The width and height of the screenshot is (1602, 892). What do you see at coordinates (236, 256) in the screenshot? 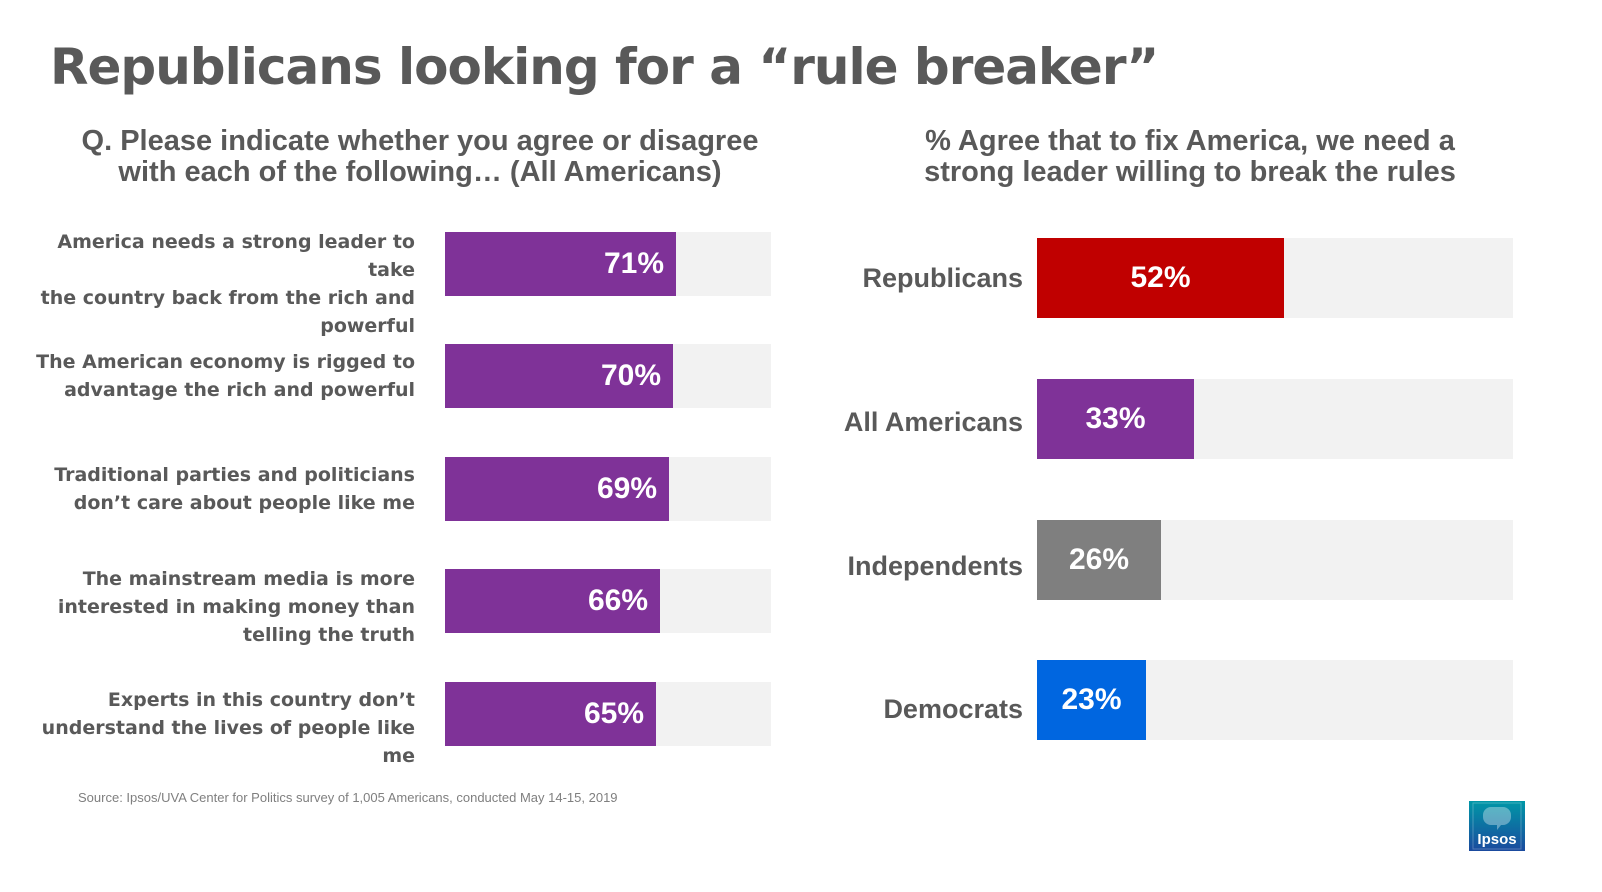
I see `left-category-label-line: America needs a strong leader to take` at bounding box center [236, 256].